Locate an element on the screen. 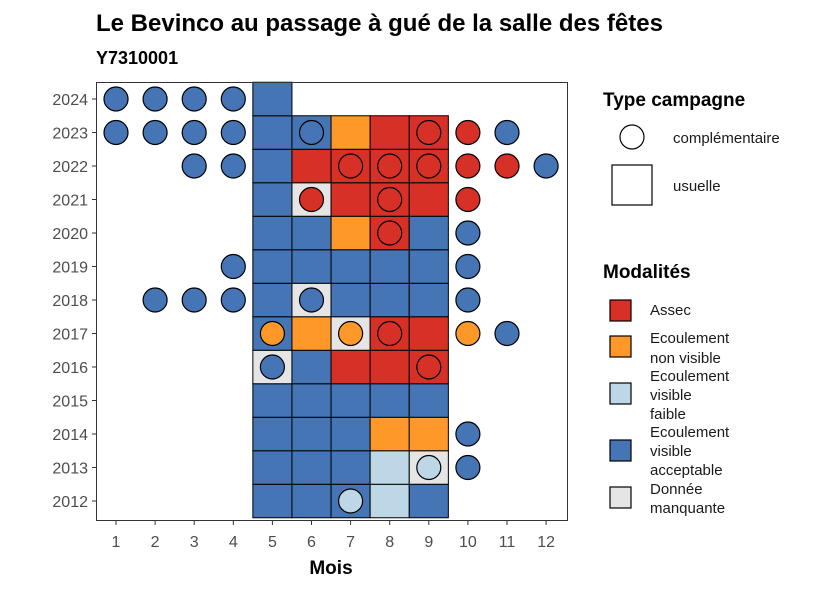 This screenshot has width=826, height=590. x-tick-label-7: 7 is located at coordinates (350, 542).